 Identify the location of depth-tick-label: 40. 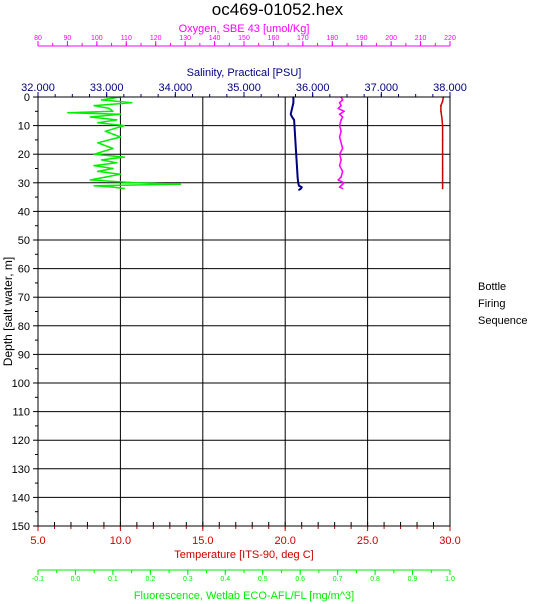
(24, 212).